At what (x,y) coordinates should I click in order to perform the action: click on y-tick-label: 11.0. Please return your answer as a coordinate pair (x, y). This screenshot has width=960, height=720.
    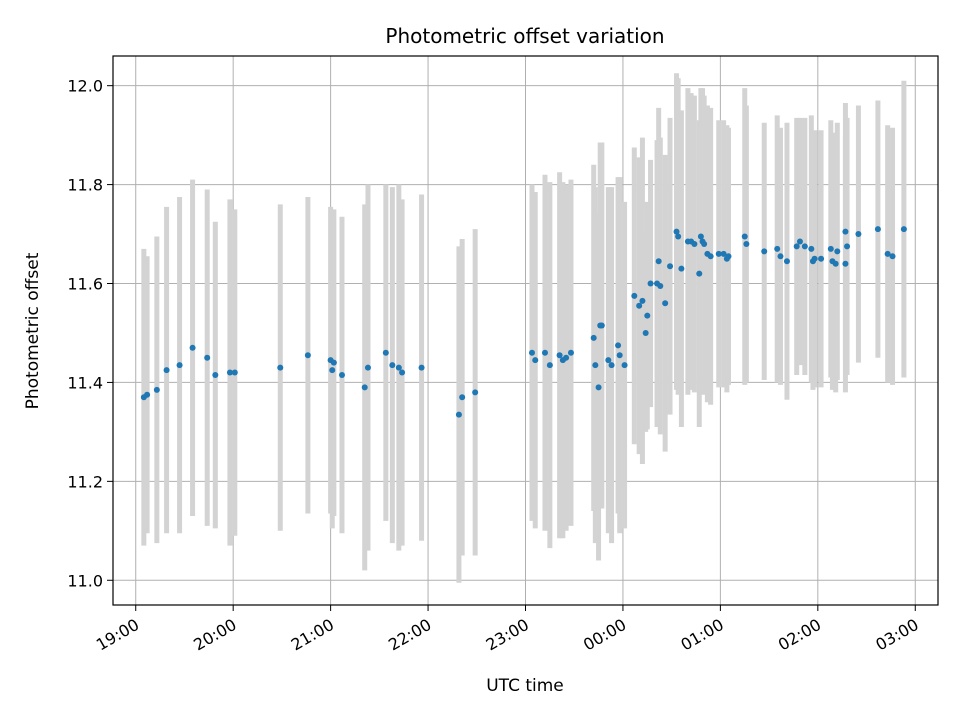
    Looking at the image, I should click on (85, 580).